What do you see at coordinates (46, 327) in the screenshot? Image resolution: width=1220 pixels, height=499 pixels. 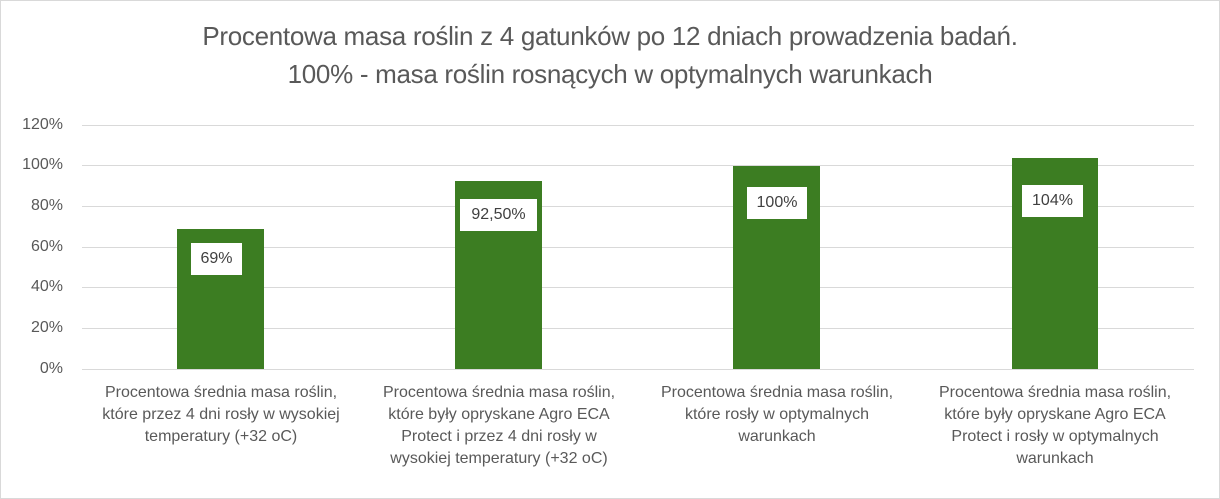 I see `y-tick-20: 20%` at bounding box center [46, 327].